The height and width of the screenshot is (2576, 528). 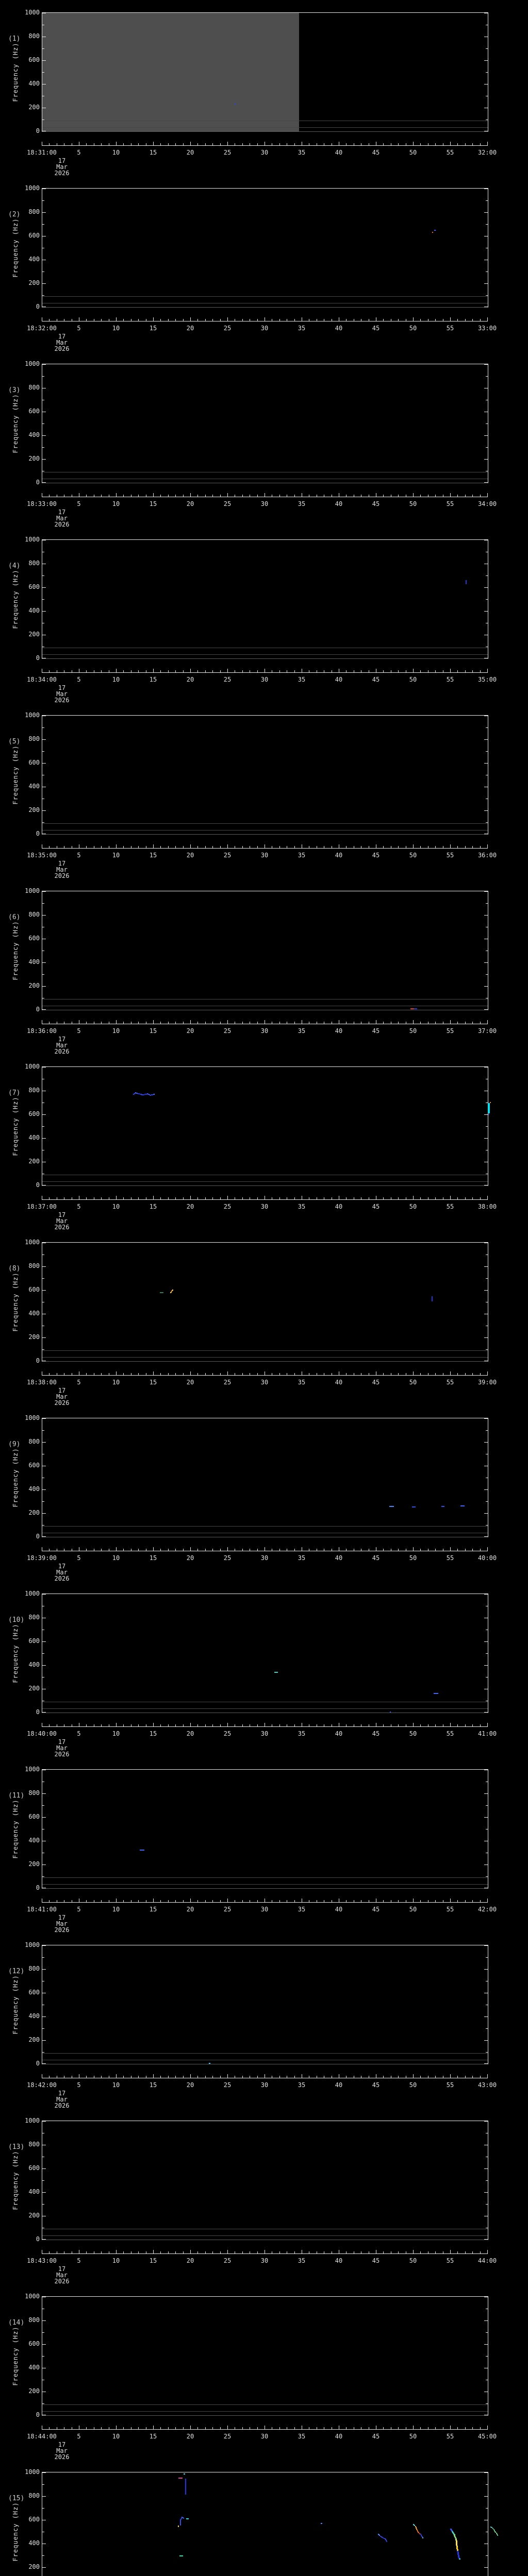 I want to click on panel-index-label: (5), so click(x=14, y=741).